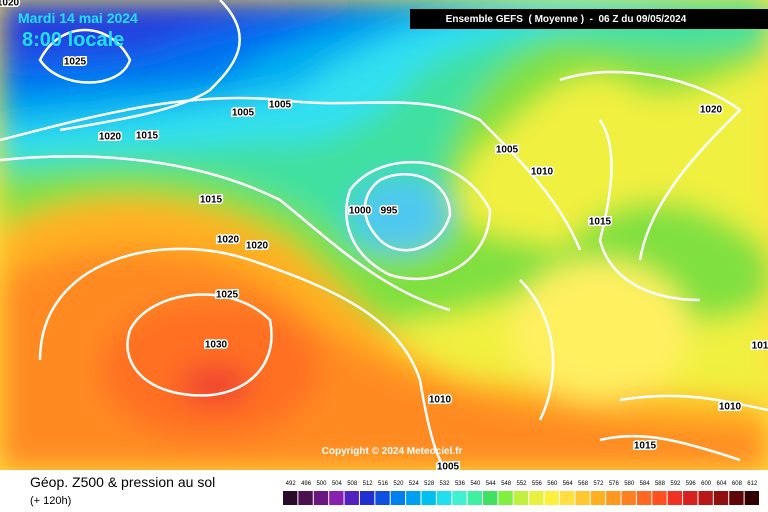 Image resolution: width=768 pixels, height=512 pixels. What do you see at coordinates (568, 484) in the screenshot?
I see `legend-label: 564` at bounding box center [568, 484].